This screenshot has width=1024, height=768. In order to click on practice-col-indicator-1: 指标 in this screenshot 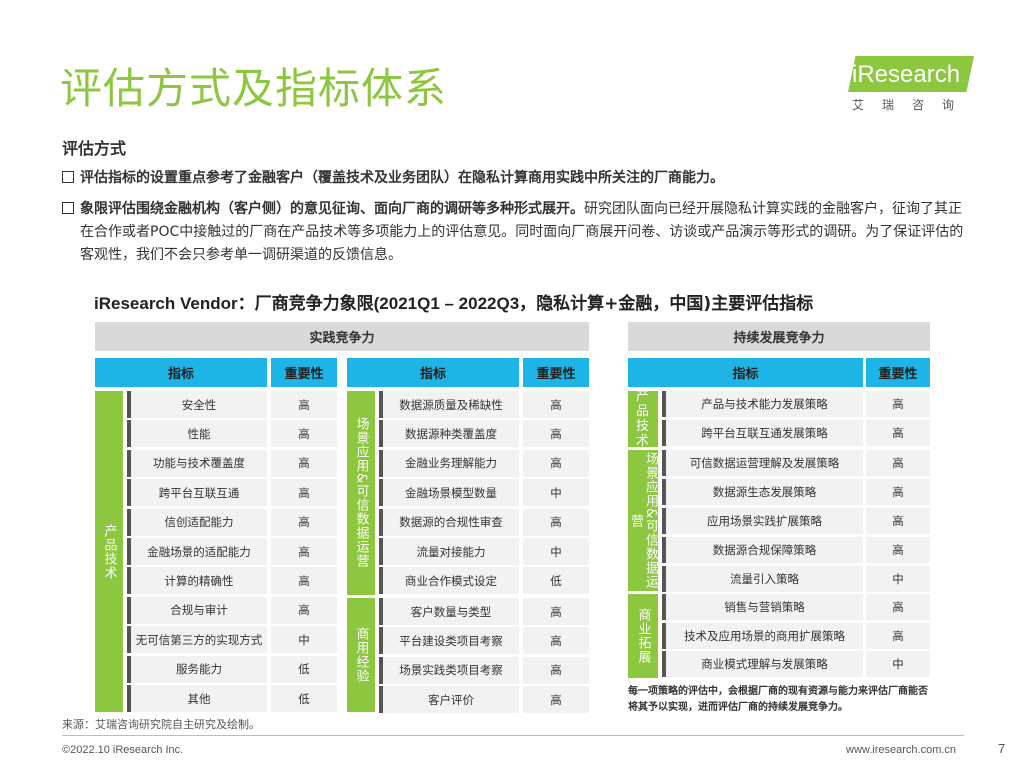, I will do `click(181, 372)`.